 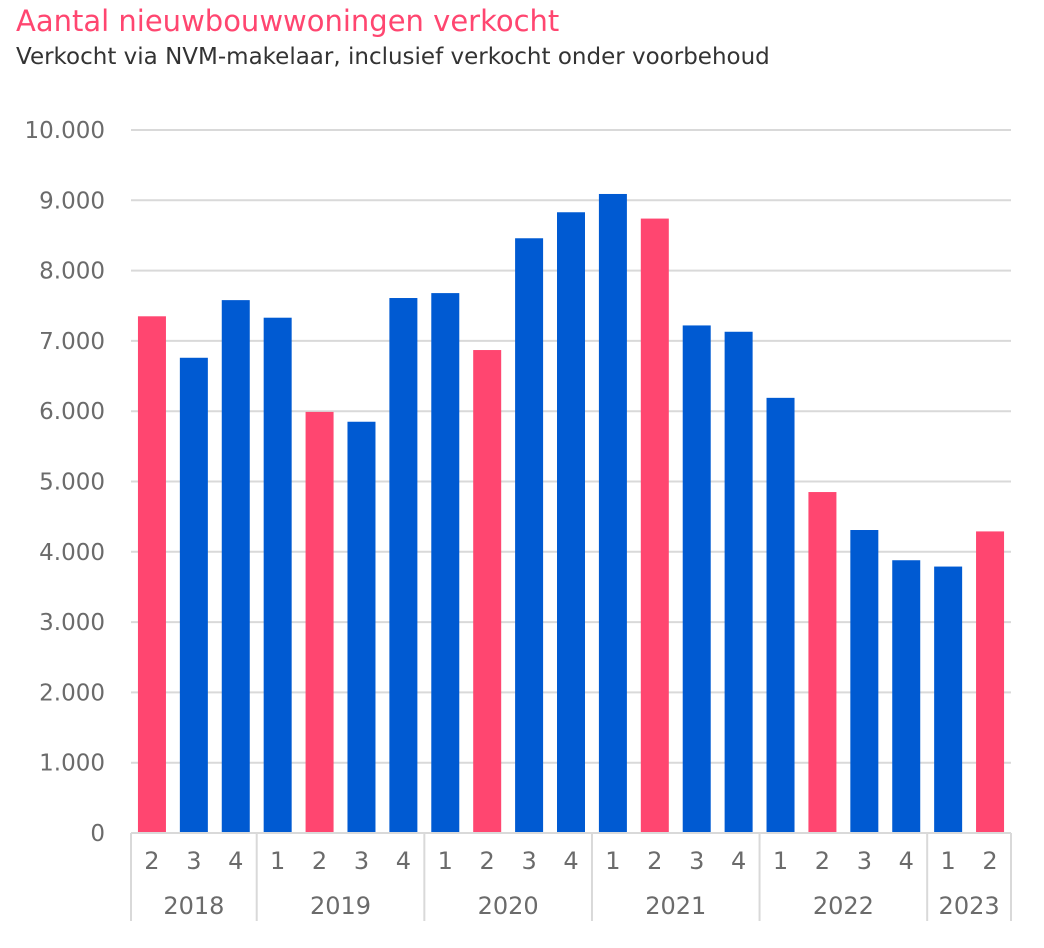 I want to click on y-tick-label: 0, so click(x=97, y=834).